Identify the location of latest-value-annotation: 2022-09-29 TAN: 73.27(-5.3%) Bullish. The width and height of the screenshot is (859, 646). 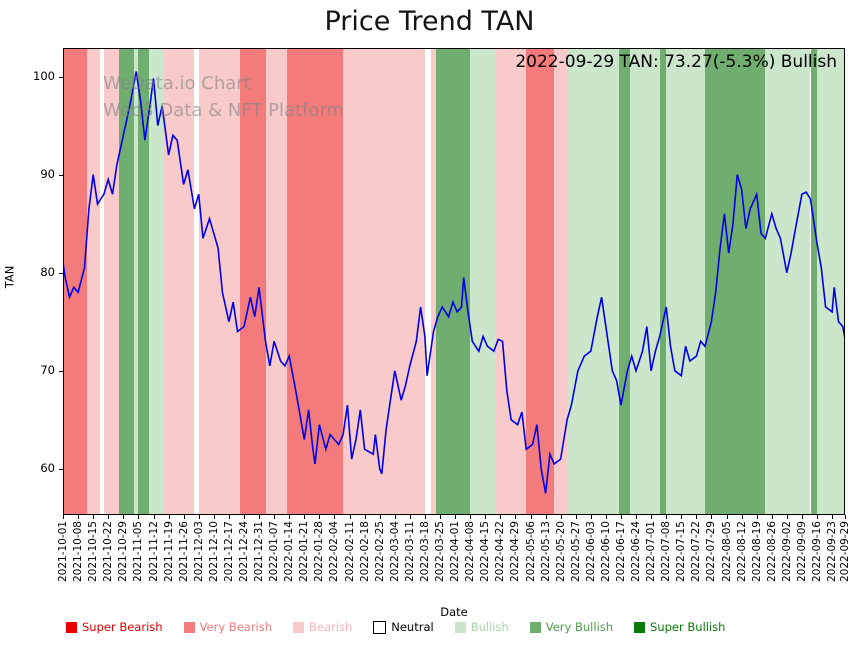
(676, 62).